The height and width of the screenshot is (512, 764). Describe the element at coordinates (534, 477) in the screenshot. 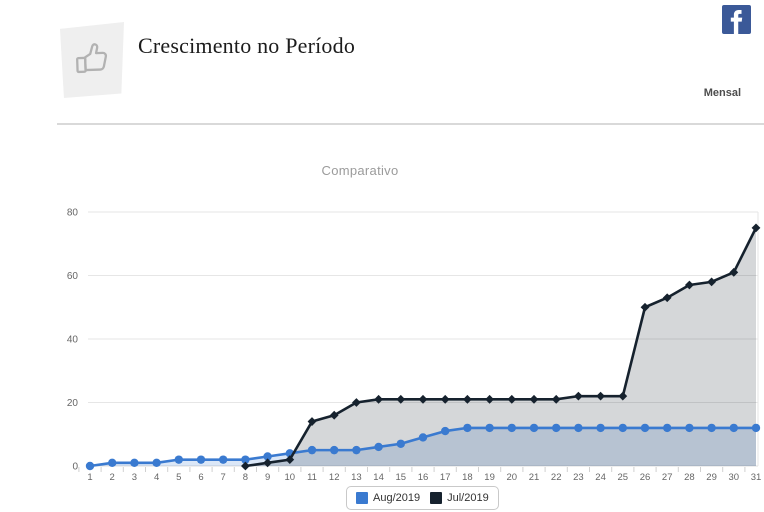

I see `x-axis-label-21: 21` at that location.